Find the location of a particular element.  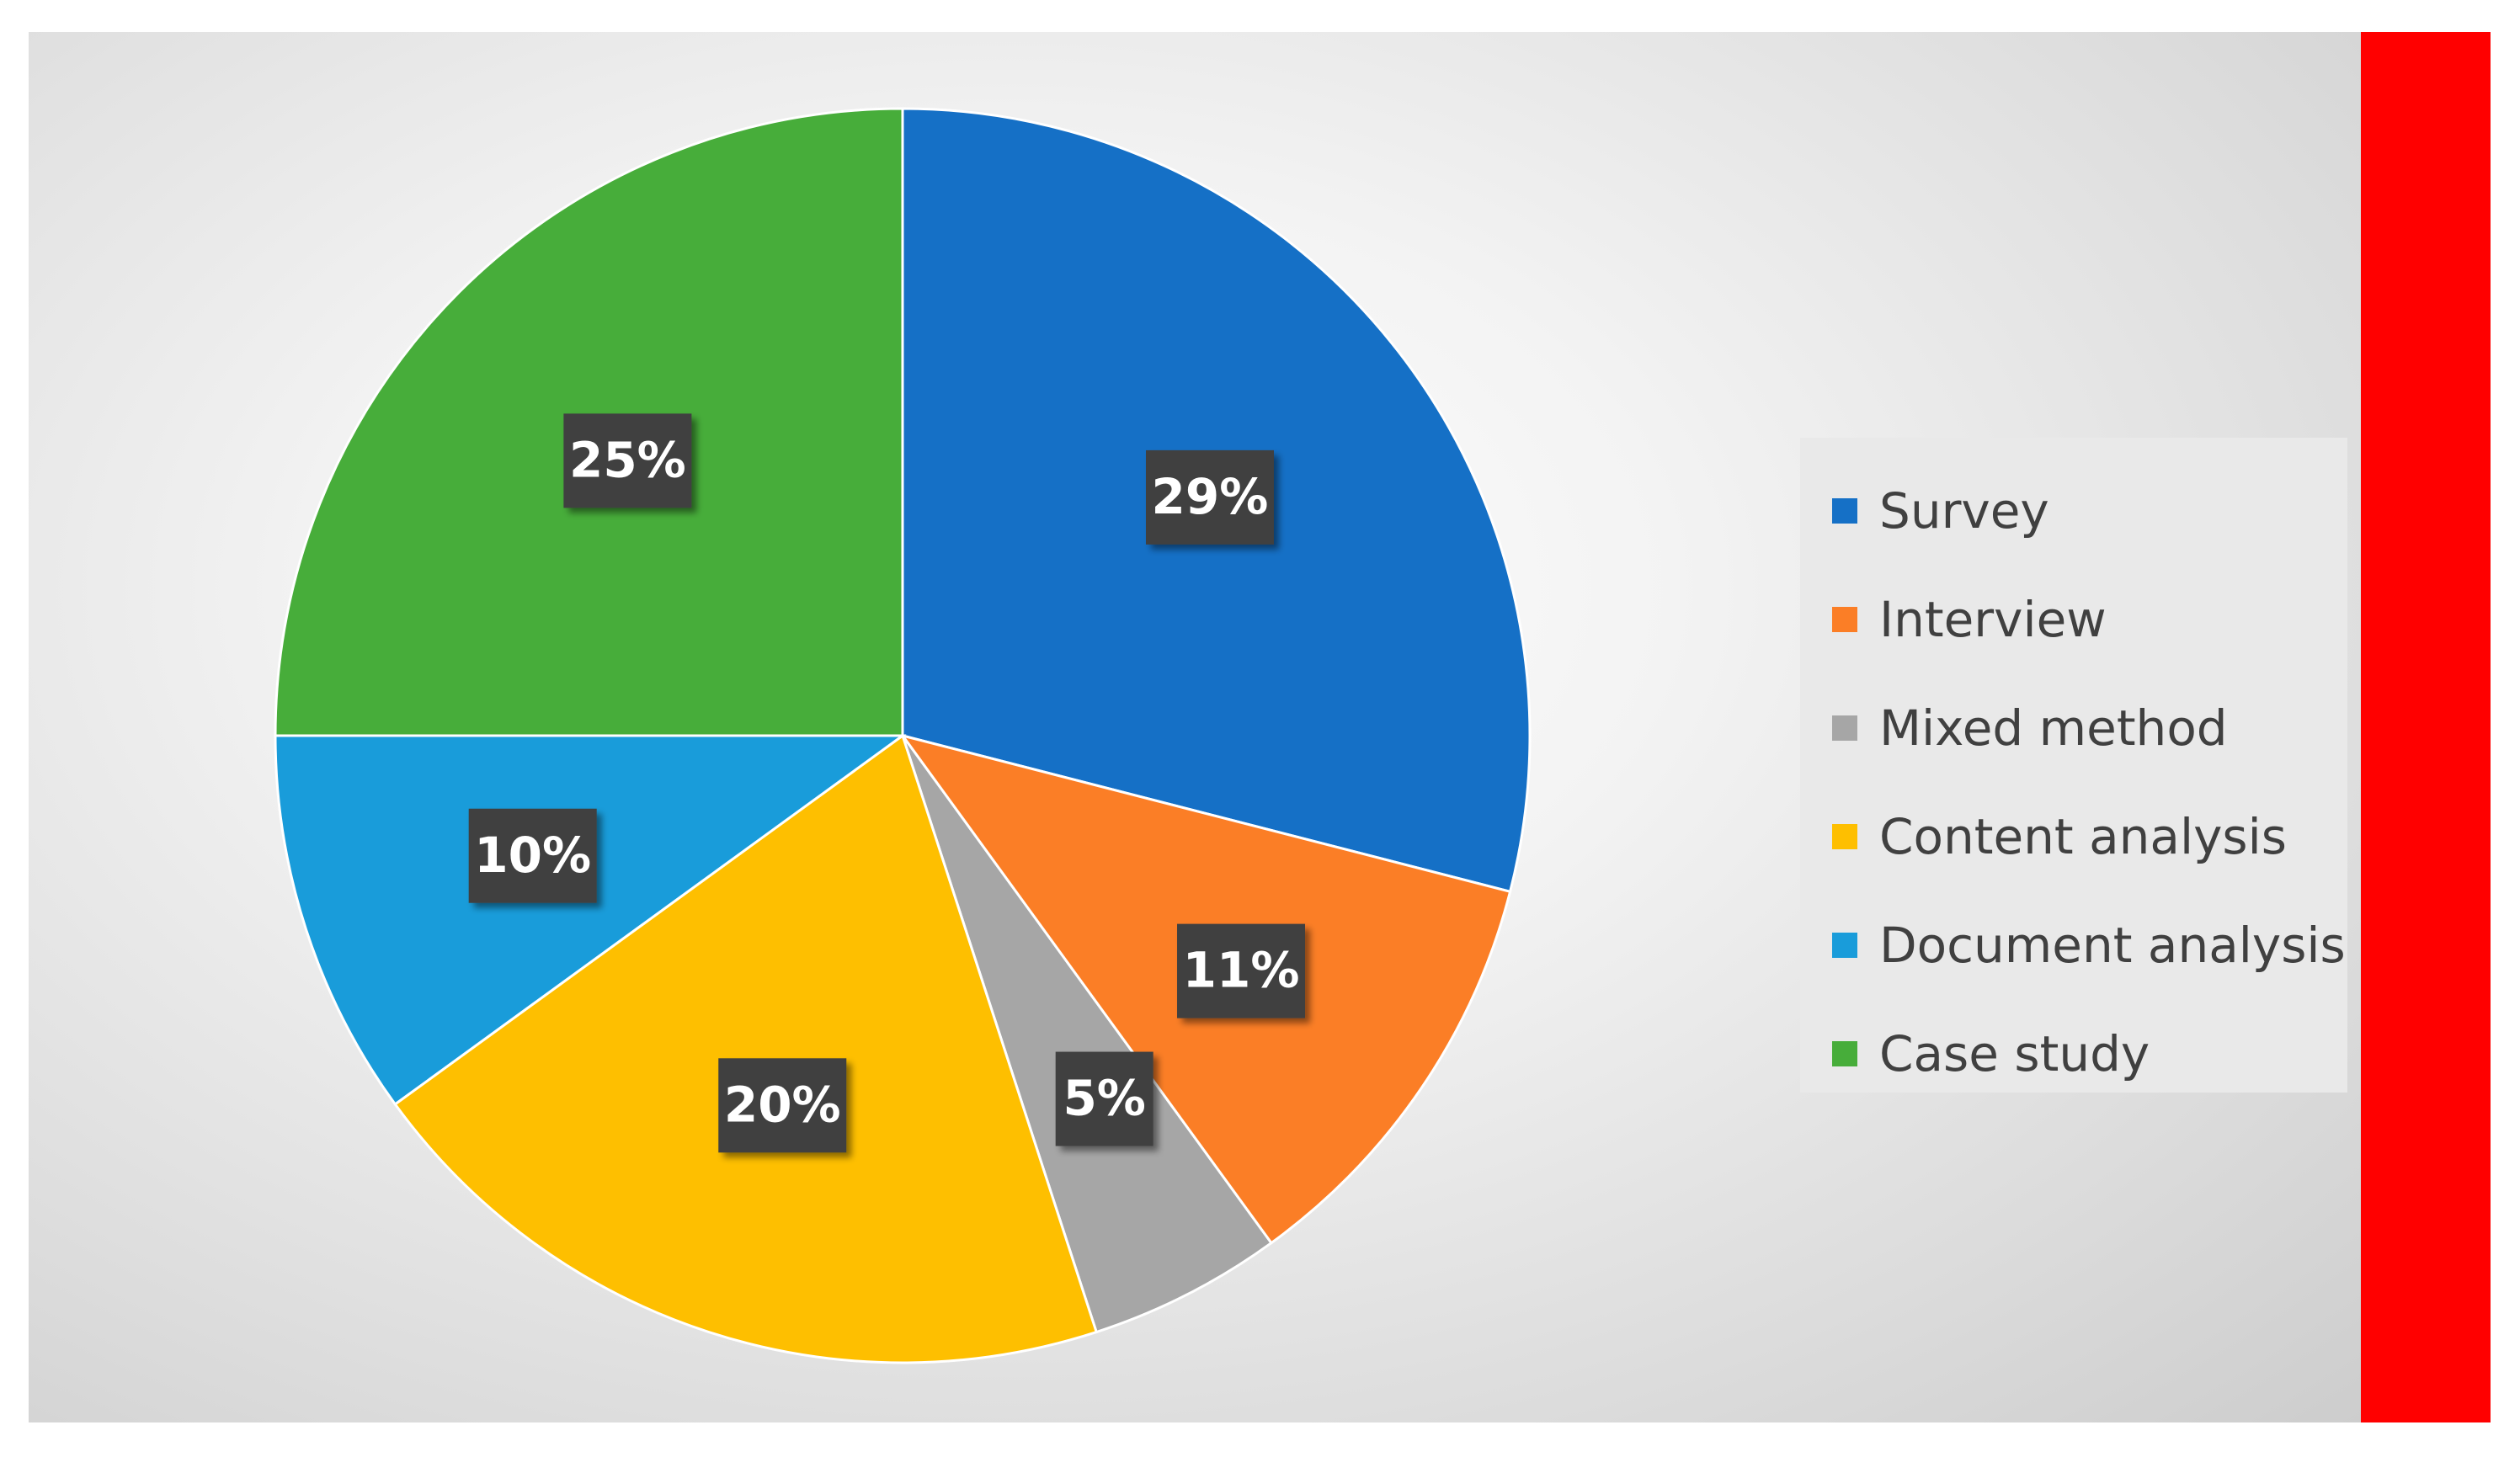

legend-label: Content analysis is located at coordinates (2083, 836).